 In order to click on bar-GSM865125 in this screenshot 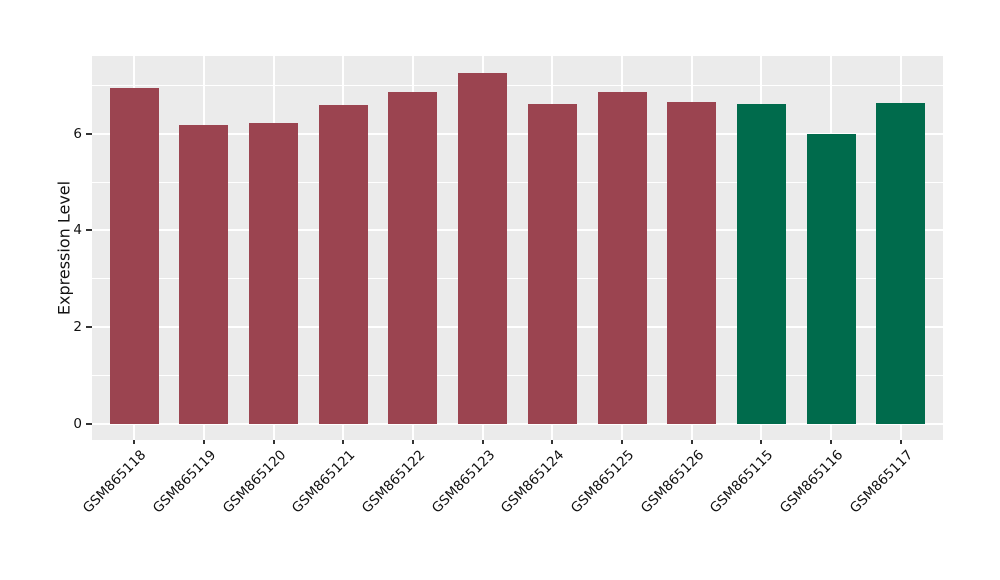, I will do `click(622, 257)`.